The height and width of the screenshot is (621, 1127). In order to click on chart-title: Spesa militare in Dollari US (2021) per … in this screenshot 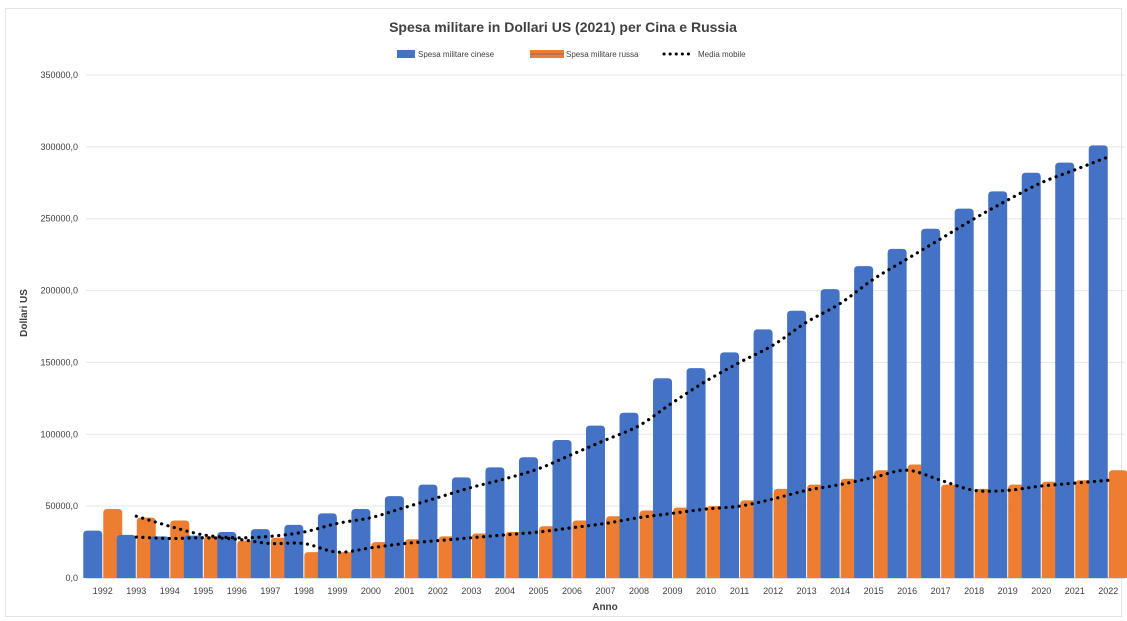, I will do `click(563, 27)`.